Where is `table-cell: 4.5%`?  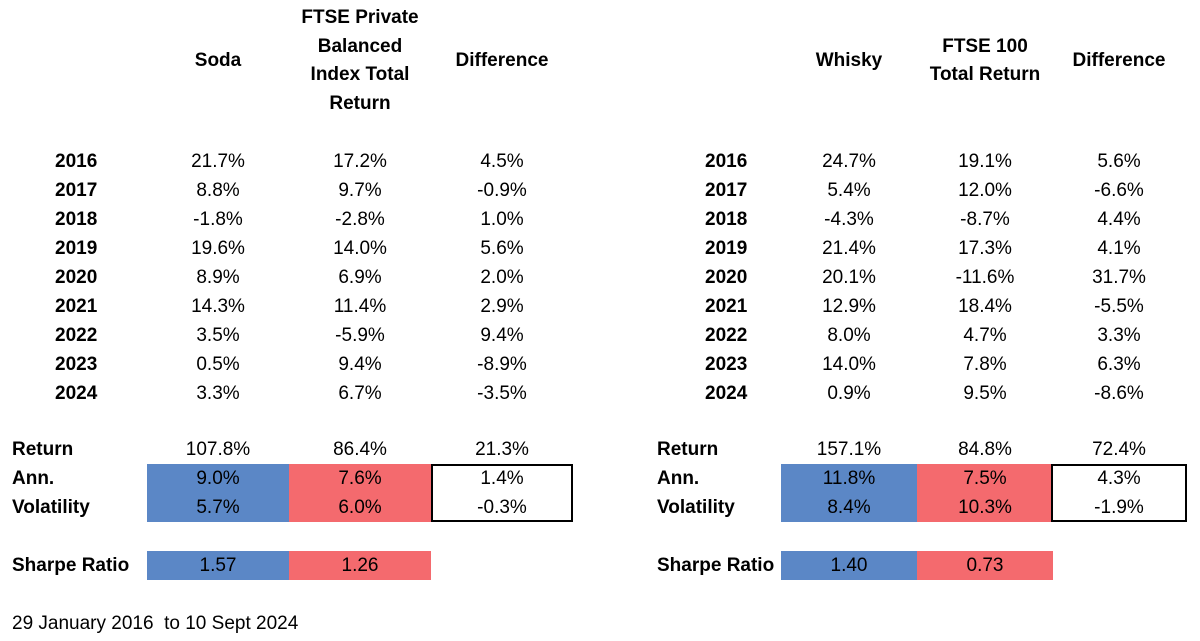
table-cell: 4.5% is located at coordinates (502, 161).